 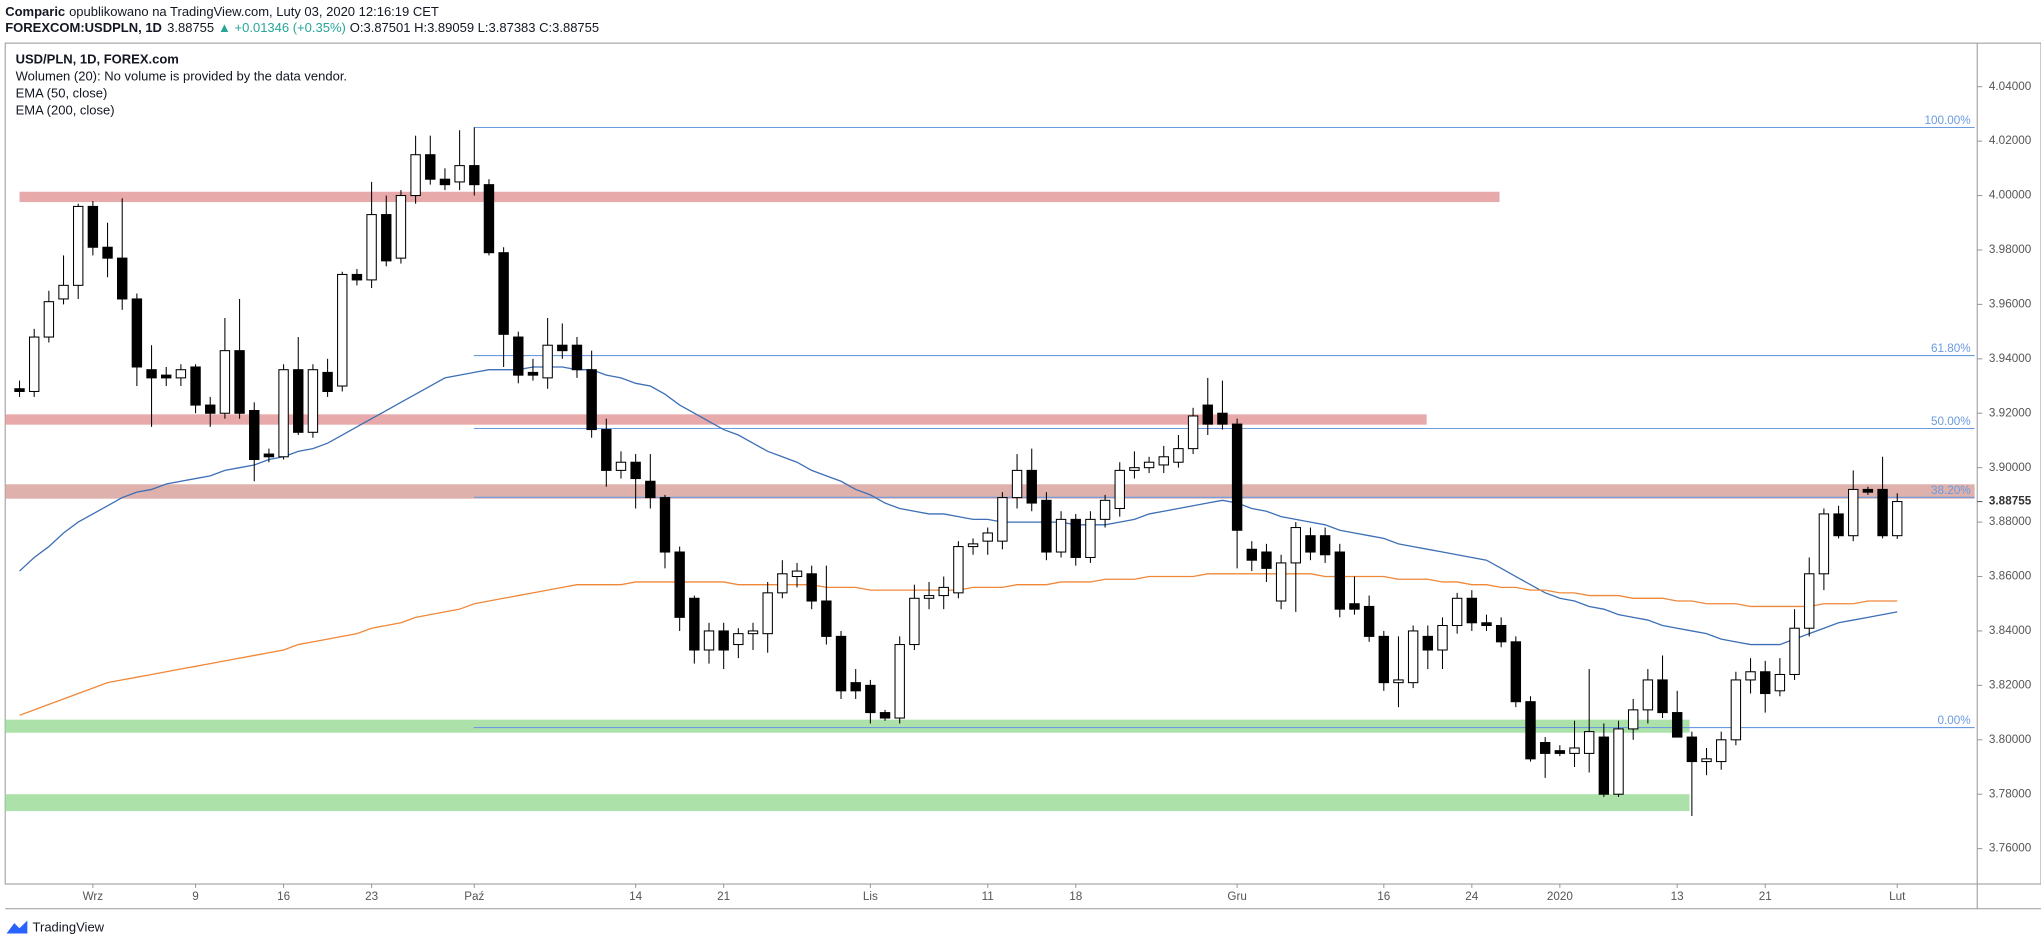 I want to click on y-tick-label: 3.84000, so click(x=2010, y=630).